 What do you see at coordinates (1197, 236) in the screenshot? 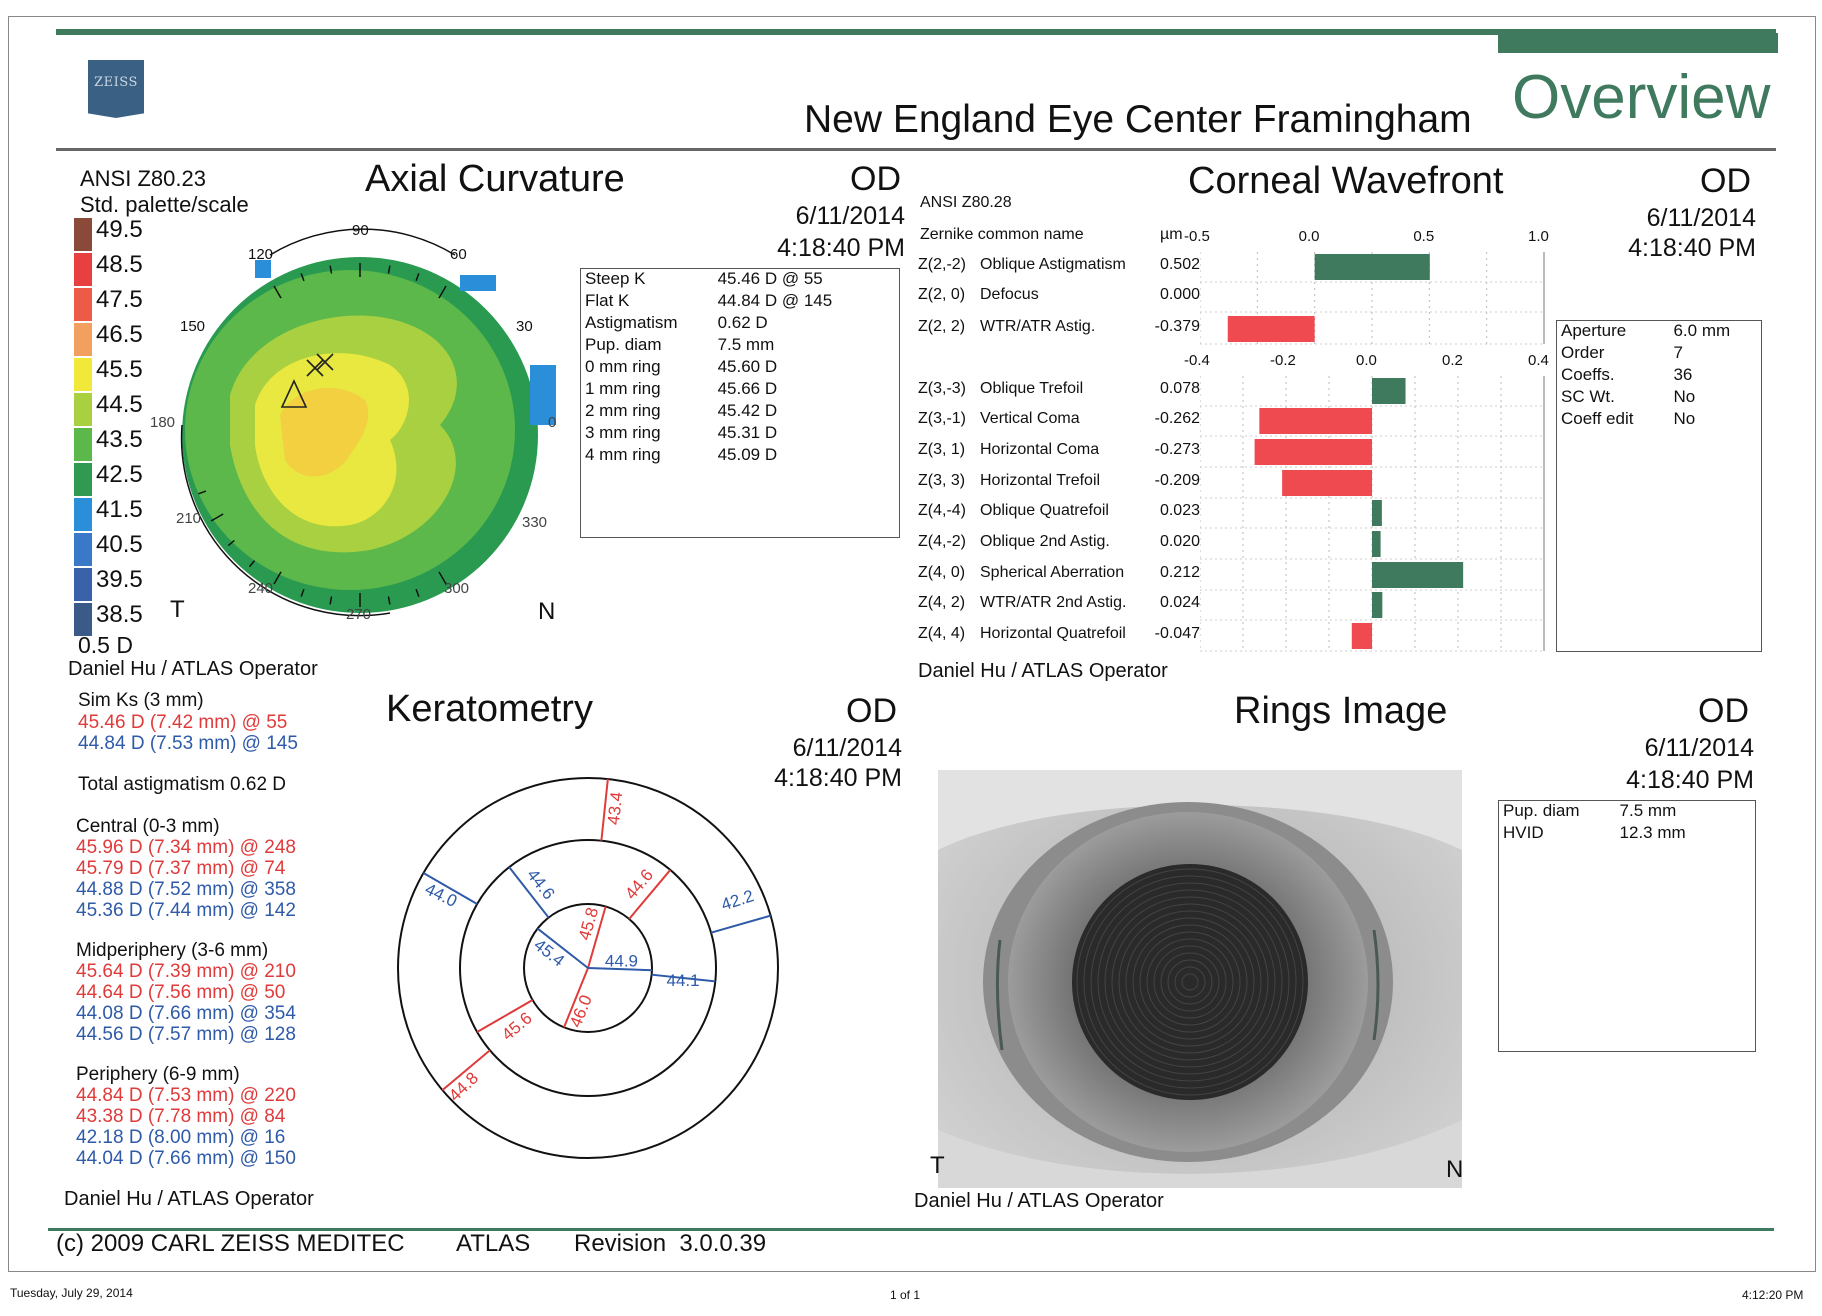
I see `top-tick-label: -0.5` at bounding box center [1197, 236].